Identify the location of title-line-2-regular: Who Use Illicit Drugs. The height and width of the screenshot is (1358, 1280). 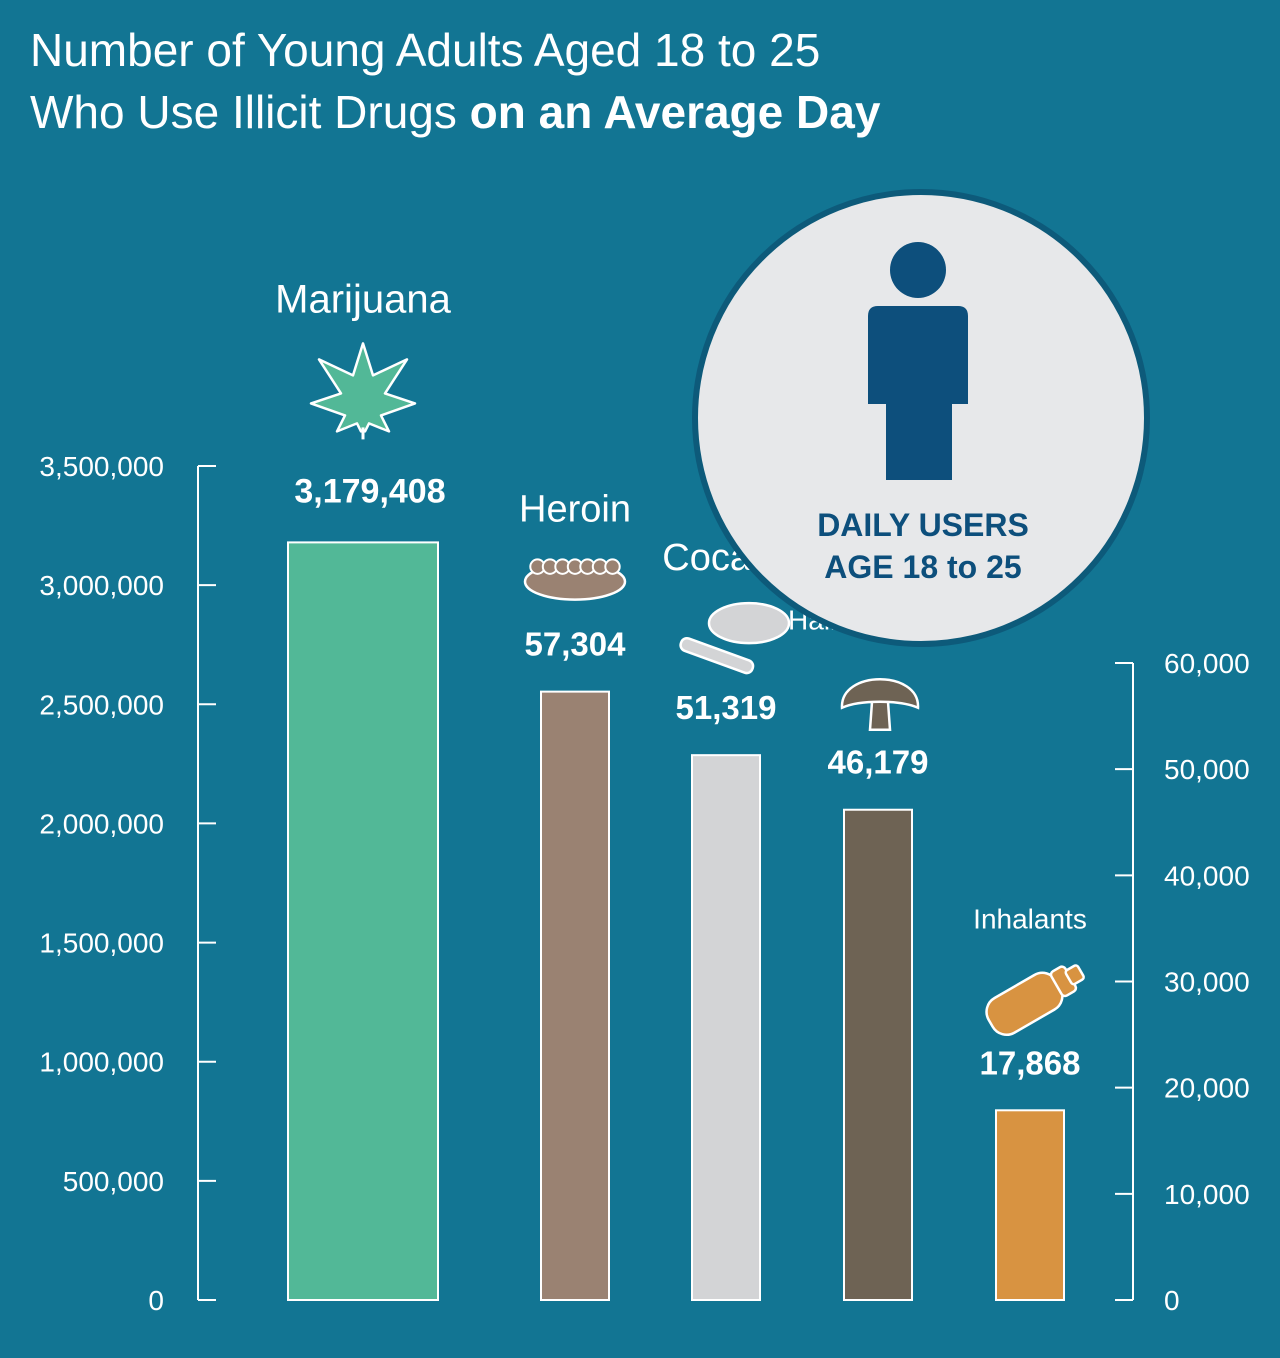
(243, 112).